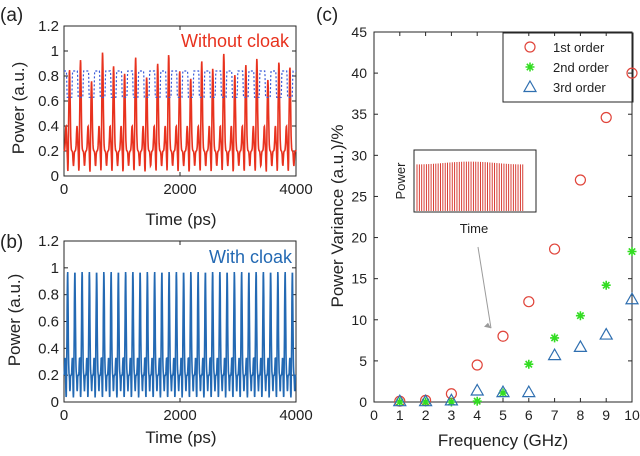 This screenshot has width=640, height=456. I want to click on panel-b-xtick-label: 4000, so click(295, 415).